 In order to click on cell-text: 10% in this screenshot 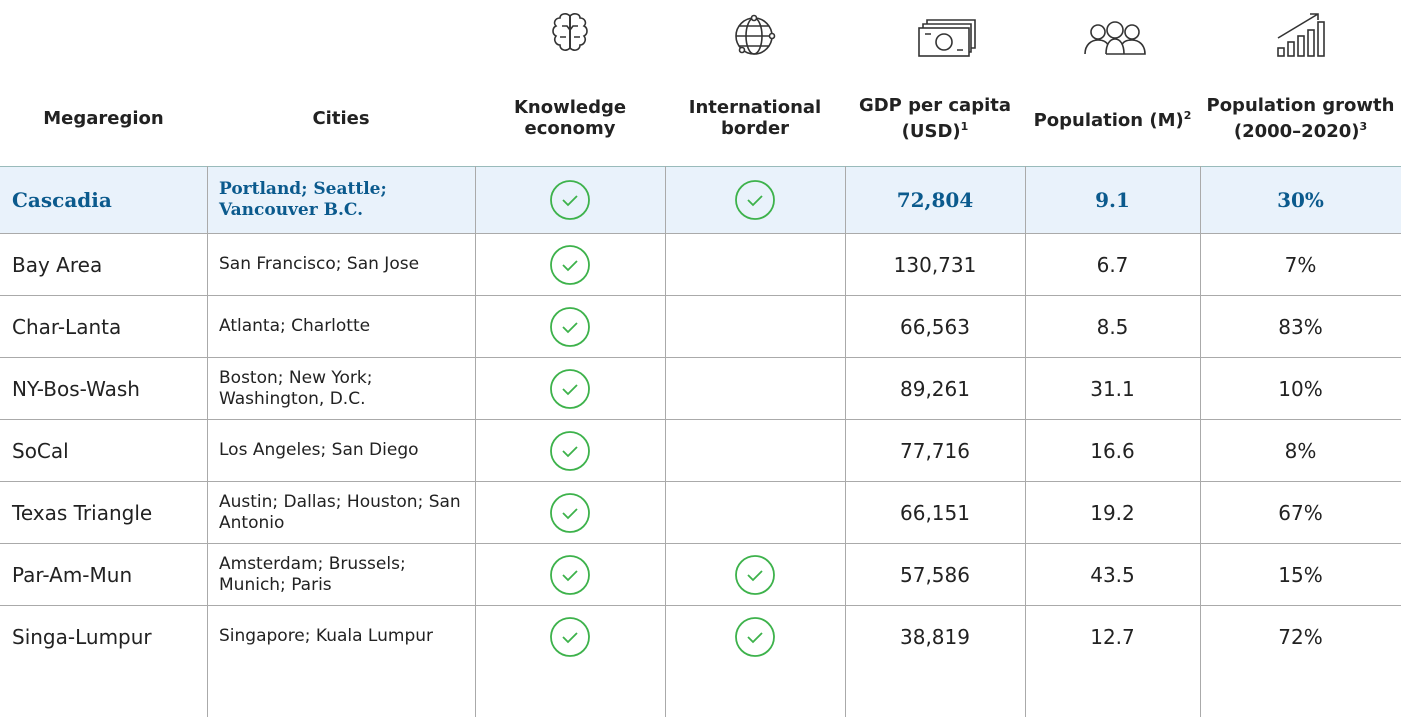, I will do `click(1300, 388)`.